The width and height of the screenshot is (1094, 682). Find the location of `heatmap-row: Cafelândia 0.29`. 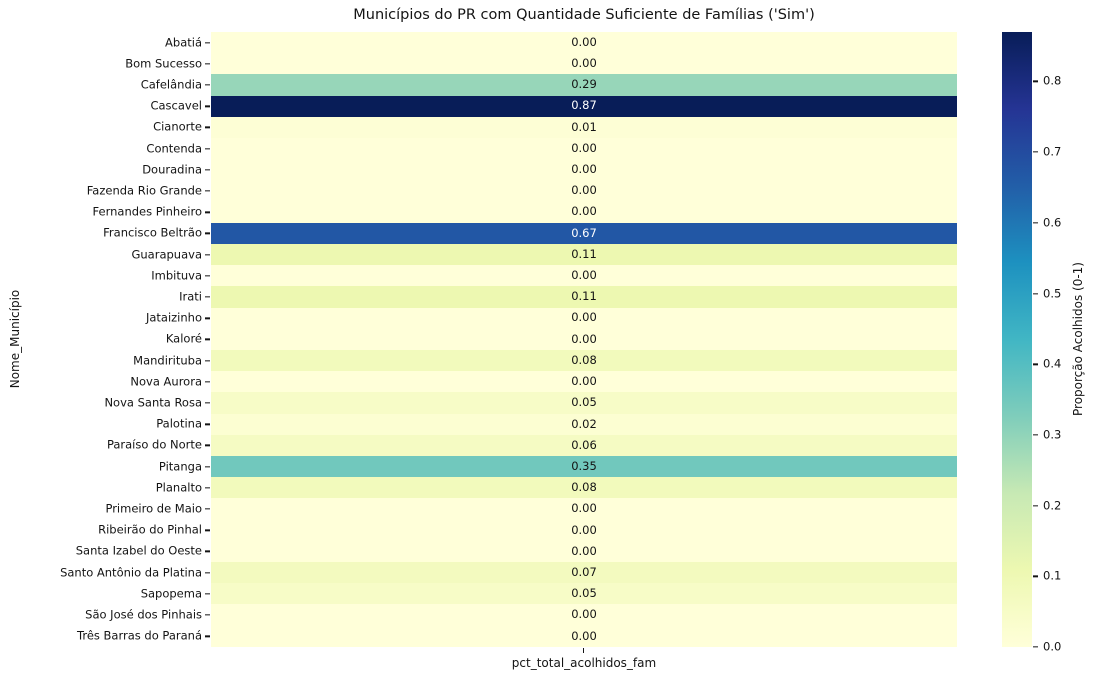

heatmap-row: Cafelândia 0.29 is located at coordinates (549, 85).